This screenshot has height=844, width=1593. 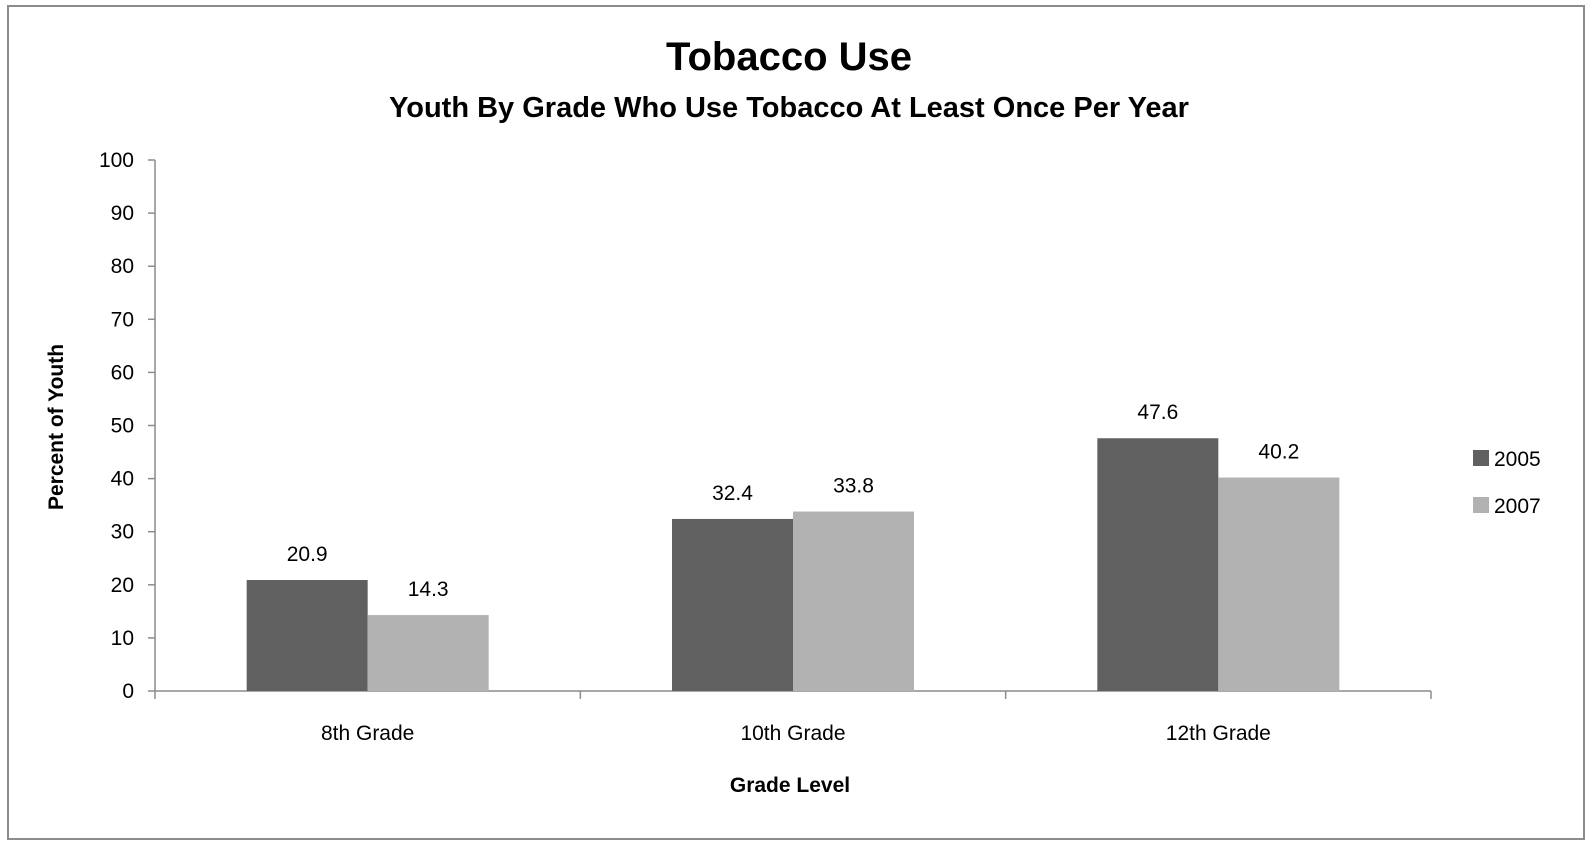 I want to click on data-label: 20.9, so click(x=307, y=554).